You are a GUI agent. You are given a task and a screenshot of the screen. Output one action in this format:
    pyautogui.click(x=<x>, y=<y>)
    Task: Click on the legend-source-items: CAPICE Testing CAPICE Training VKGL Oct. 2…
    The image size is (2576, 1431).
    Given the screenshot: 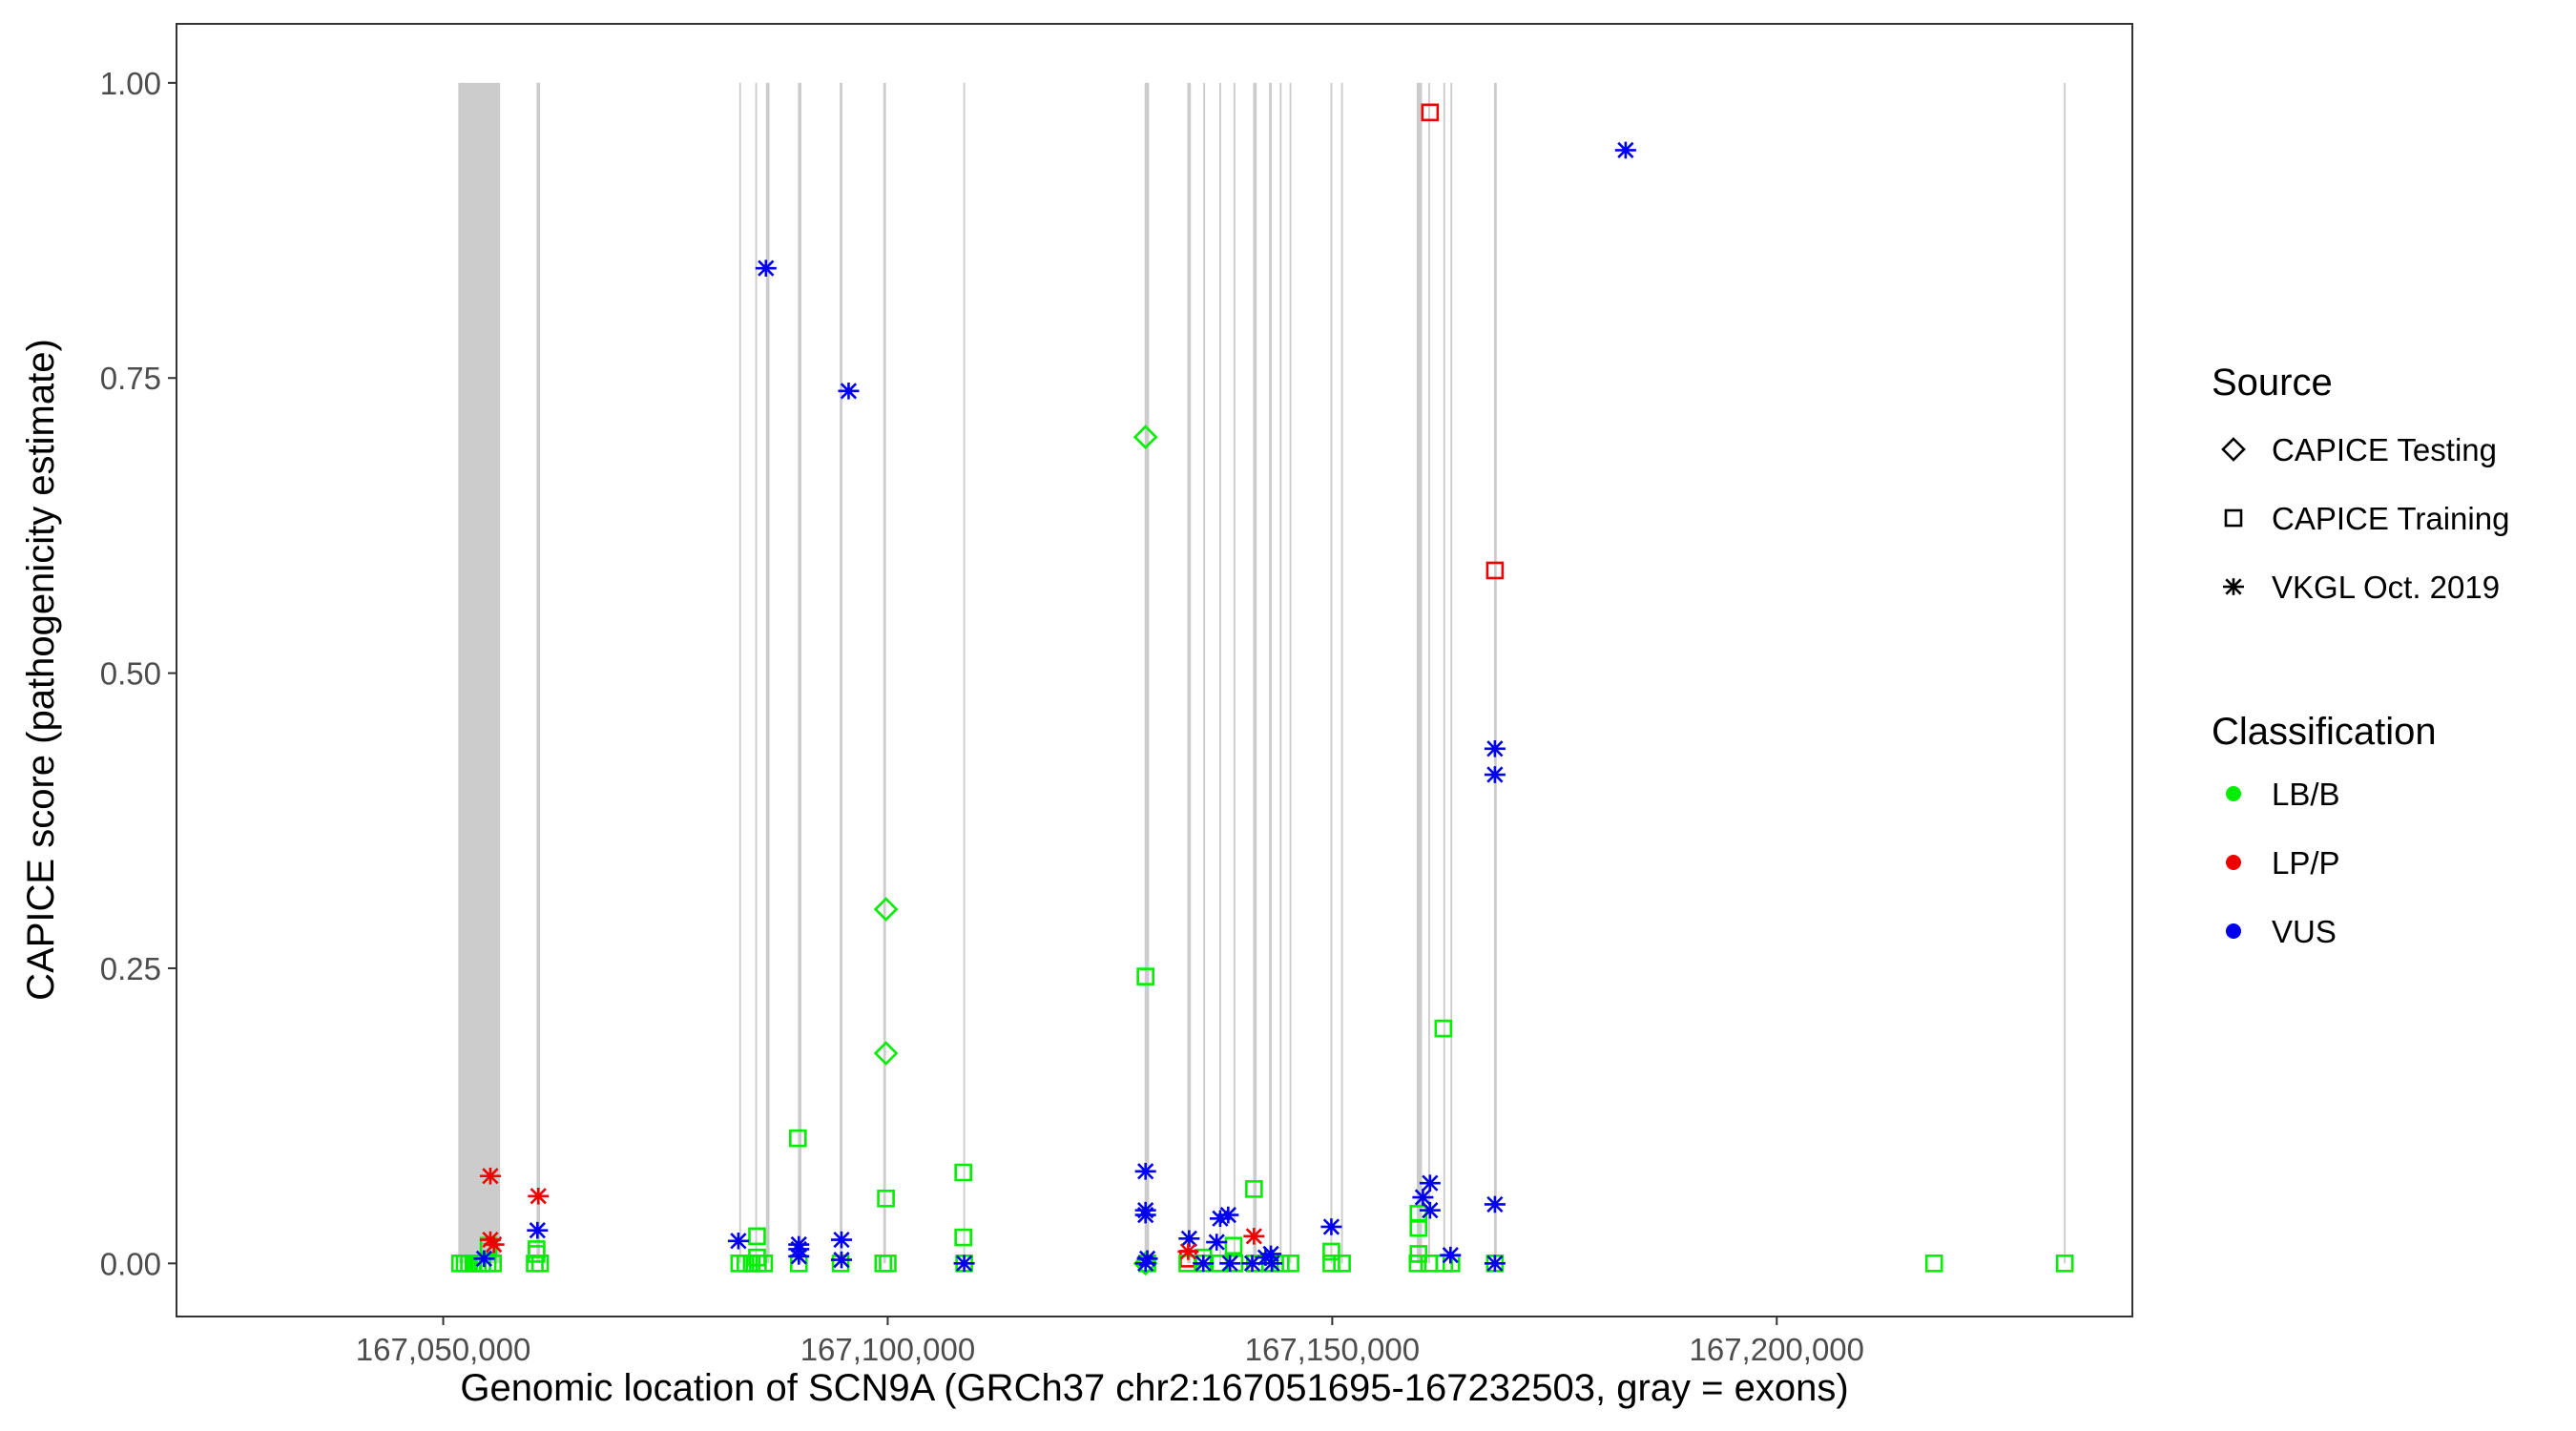 What is the action you would take?
    pyautogui.click(x=2365, y=518)
    